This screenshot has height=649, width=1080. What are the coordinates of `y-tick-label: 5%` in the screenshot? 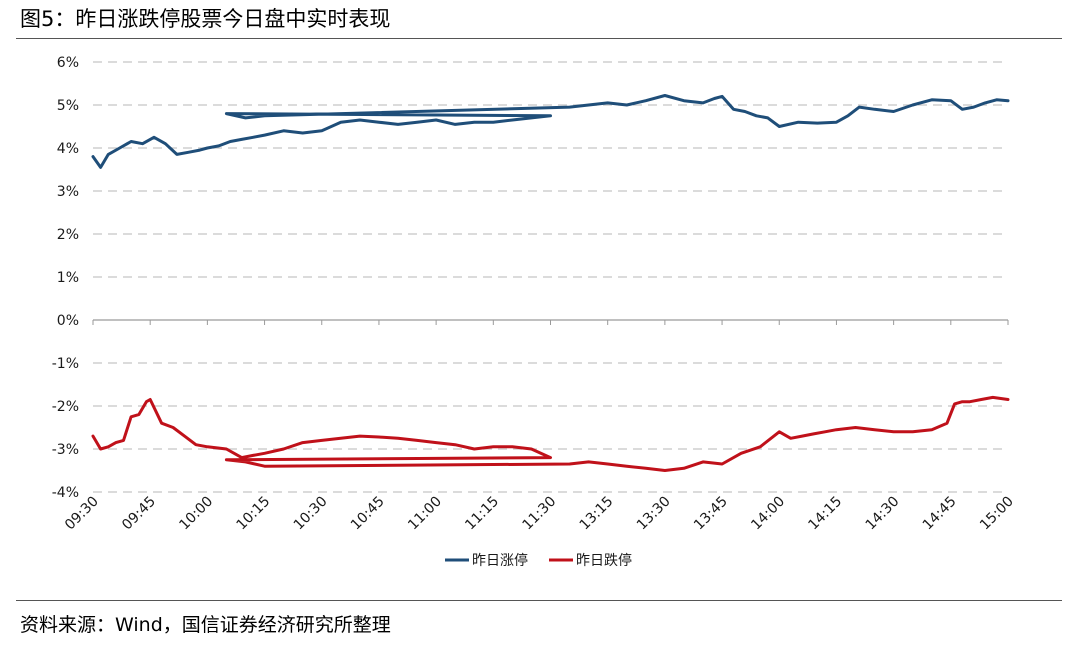 It's located at (68, 106).